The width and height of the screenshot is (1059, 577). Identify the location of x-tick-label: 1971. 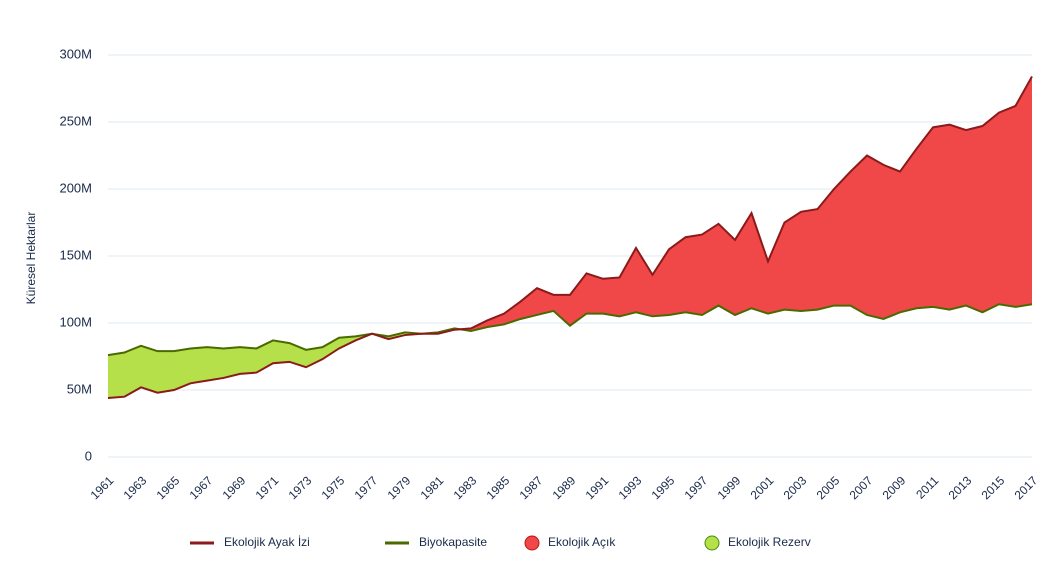
(267, 487).